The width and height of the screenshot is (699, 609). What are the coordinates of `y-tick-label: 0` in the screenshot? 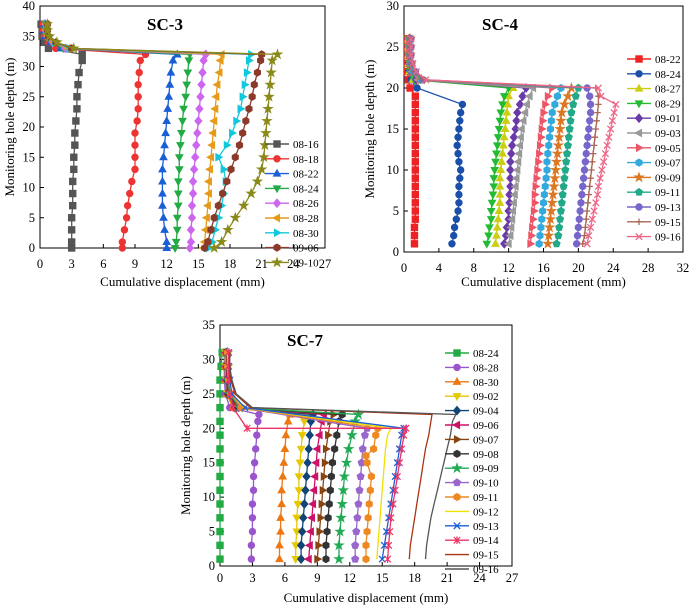 It's located at (212, 566).